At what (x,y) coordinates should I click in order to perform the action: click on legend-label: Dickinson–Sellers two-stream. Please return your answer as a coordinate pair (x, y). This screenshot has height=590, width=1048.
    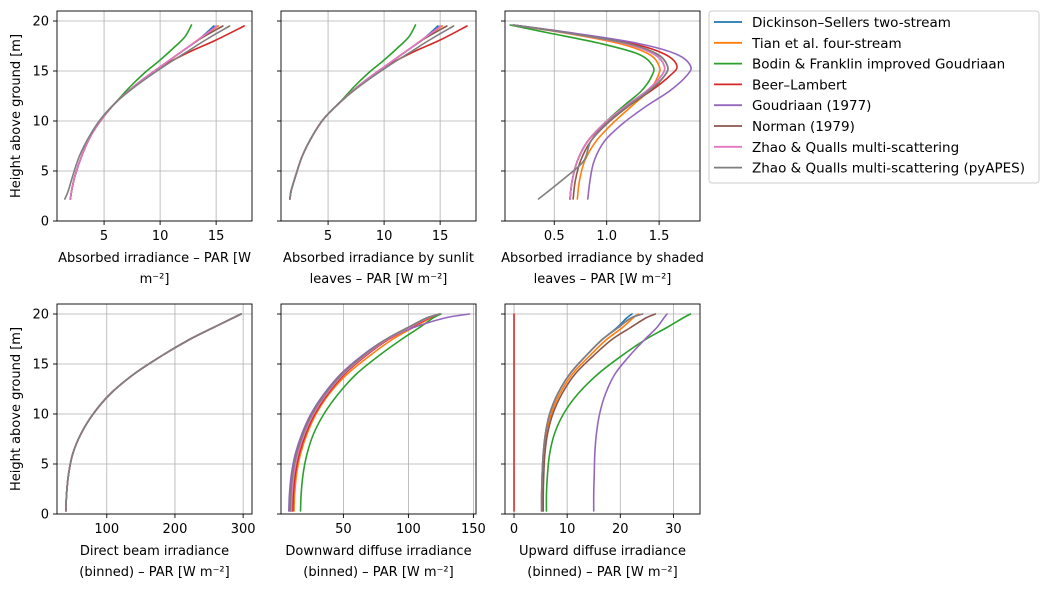
    Looking at the image, I should click on (851, 23).